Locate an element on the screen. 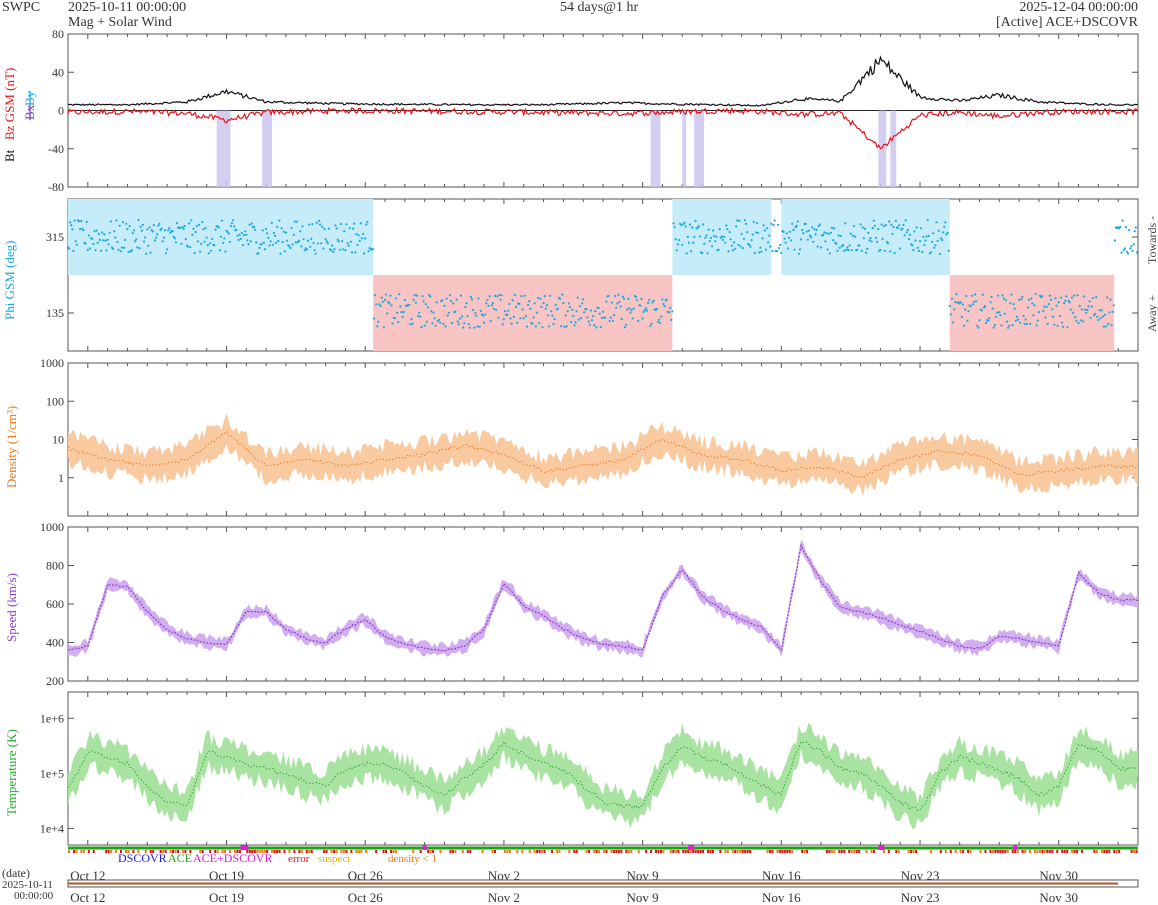  date-axis-top-label: Oct 12 is located at coordinates (87, 875).